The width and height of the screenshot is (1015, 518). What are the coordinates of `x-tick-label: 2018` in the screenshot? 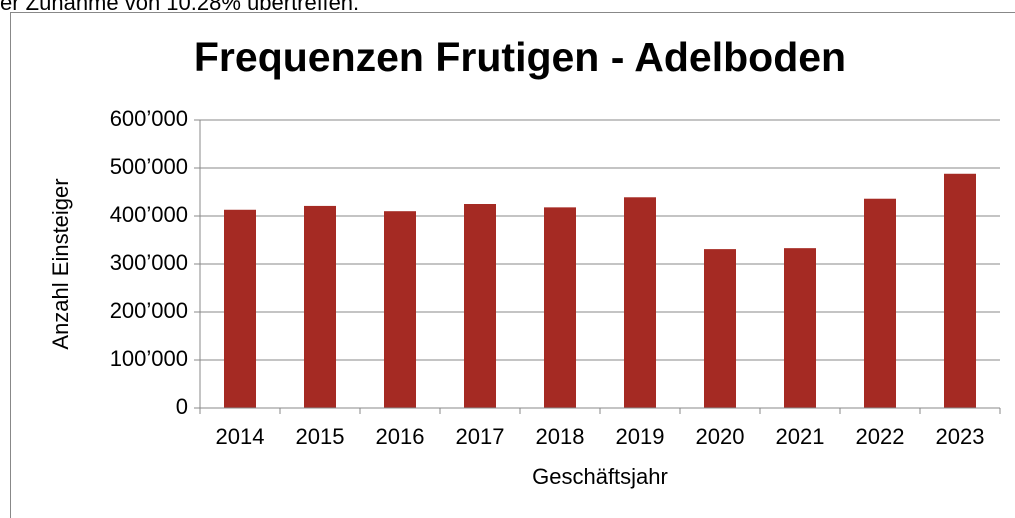 It's located at (560, 436).